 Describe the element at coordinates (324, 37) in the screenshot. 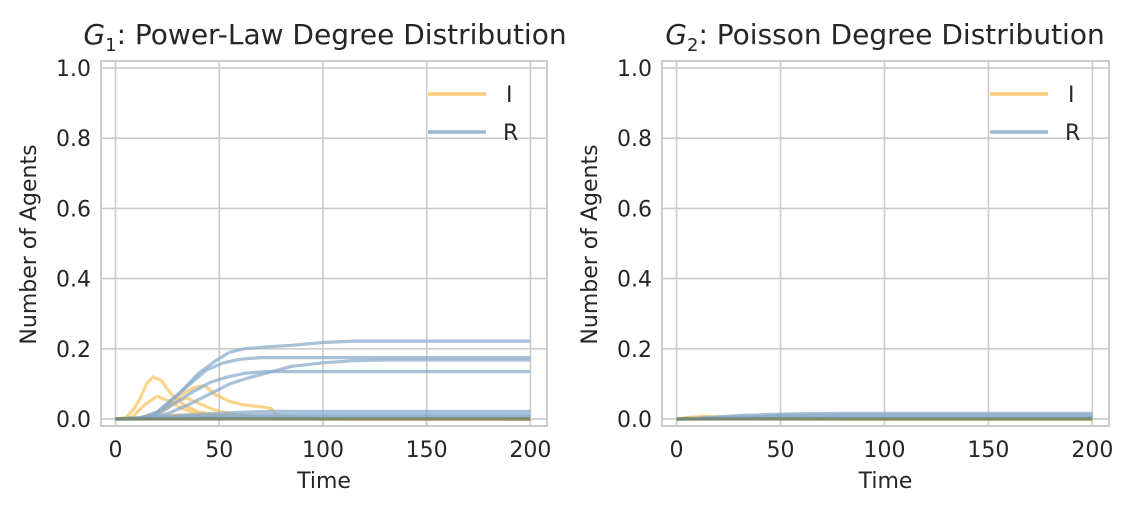

I see `chart-title: G1: Power-Law Degree Distribution` at that location.